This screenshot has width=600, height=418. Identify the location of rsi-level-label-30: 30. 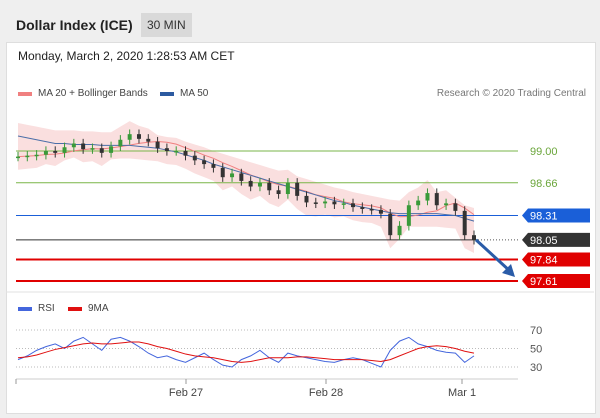
(536, 368).